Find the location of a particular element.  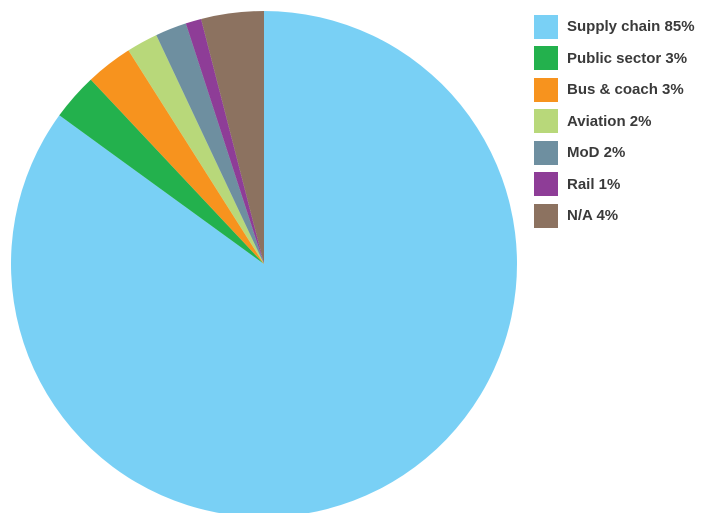

pie-slice-rail is located at coordinates (224, 141).